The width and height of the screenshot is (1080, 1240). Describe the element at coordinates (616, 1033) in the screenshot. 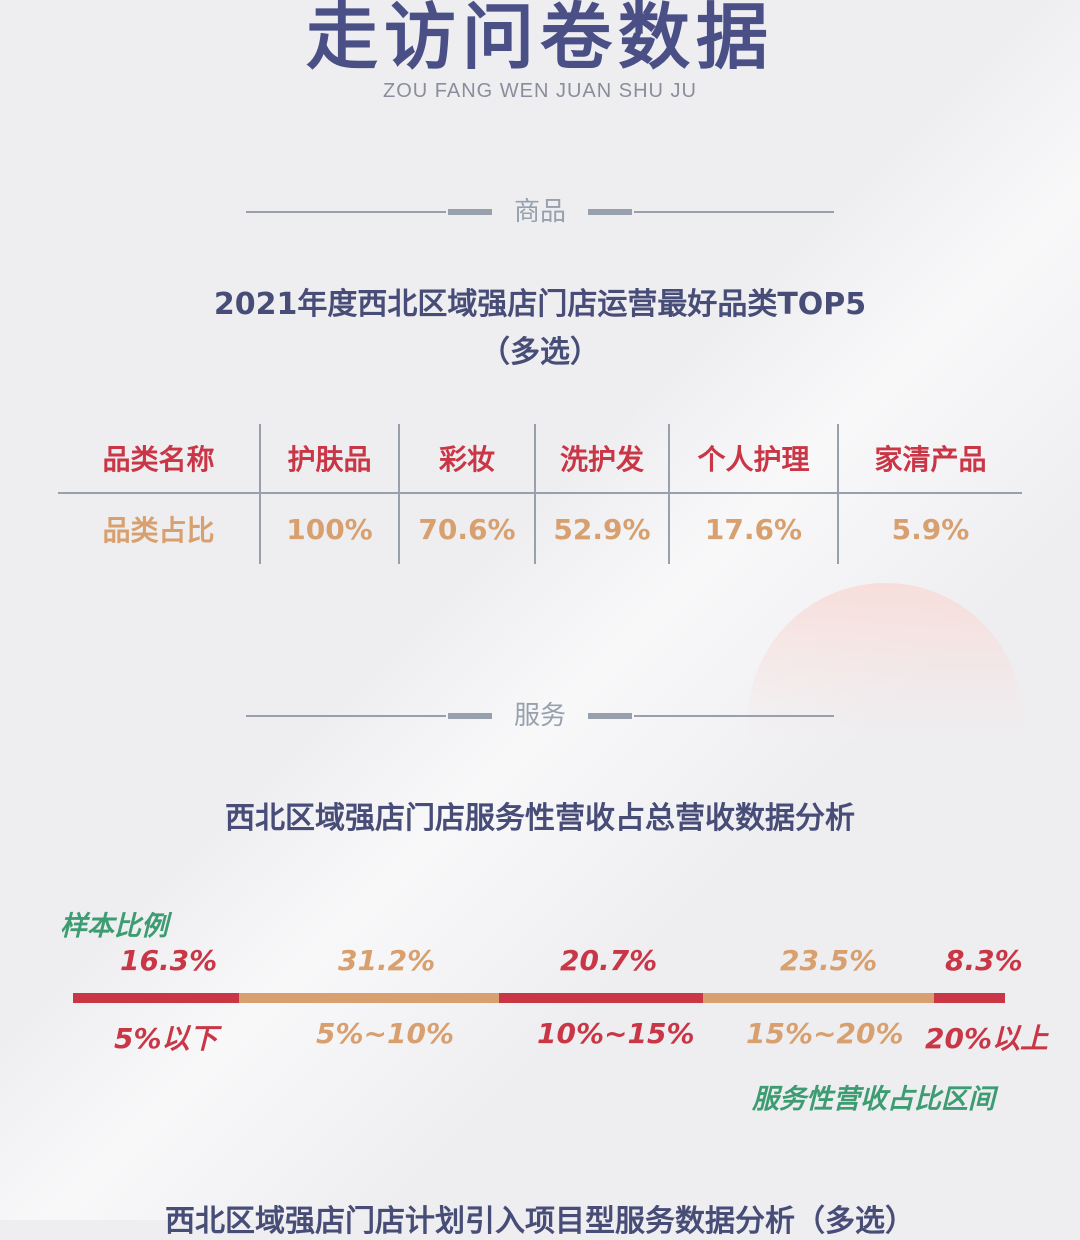

I see `segment-range: 10%~15%` at that location.